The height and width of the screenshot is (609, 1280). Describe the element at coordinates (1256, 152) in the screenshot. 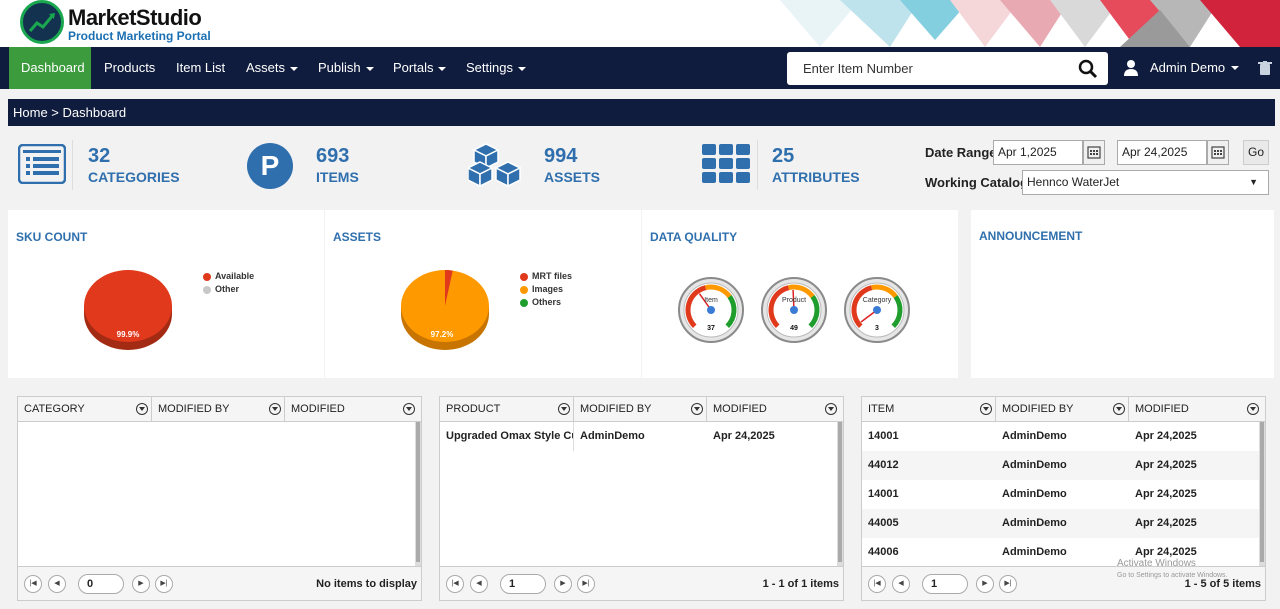

I see `go-button: Go` at that location.